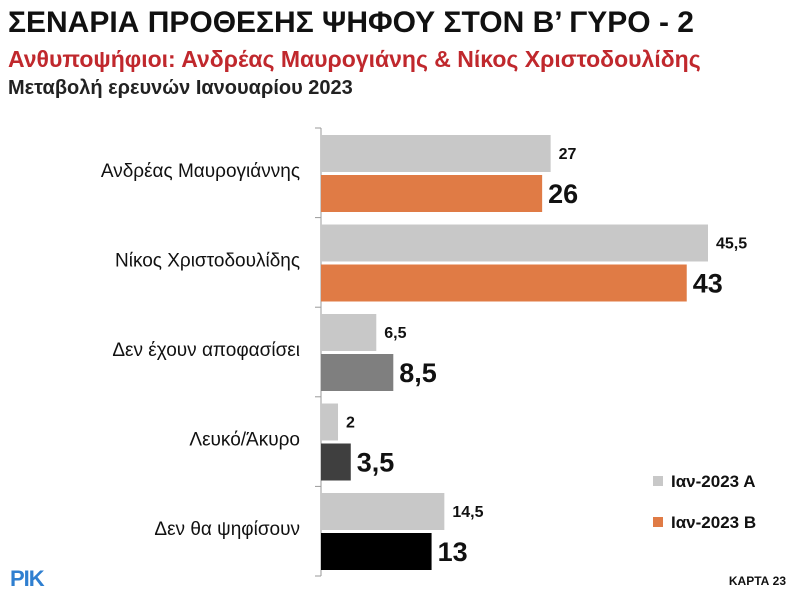 The height and width of the screenshot is (600, 800). I want to click on chart-title: ΣΕΝΑΡΙΑ ΠΡΟΘΕΣΗΣ ΨΗΦΟΥ ΣΤΟΝ Β’ ΓΥΡΟ - 2, so click(351, 22).